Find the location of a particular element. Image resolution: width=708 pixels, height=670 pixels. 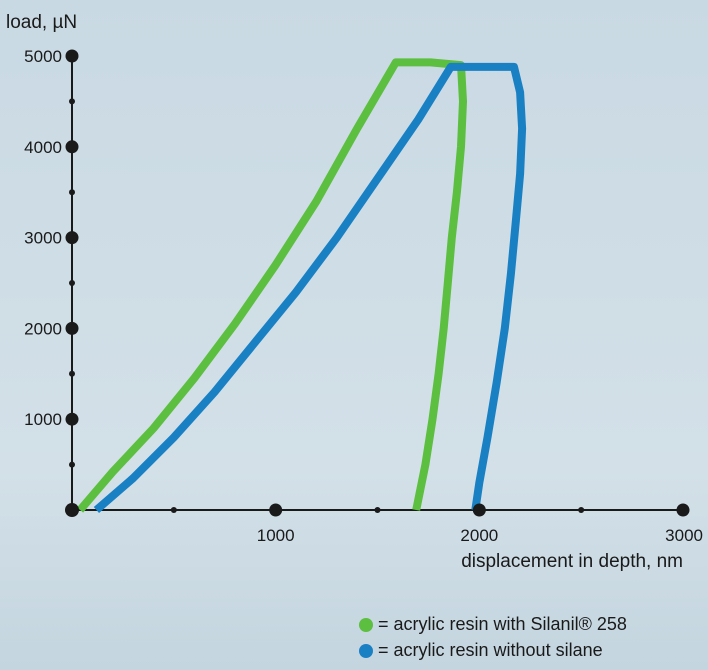

origin-marker is located at coordinates (72, 510).